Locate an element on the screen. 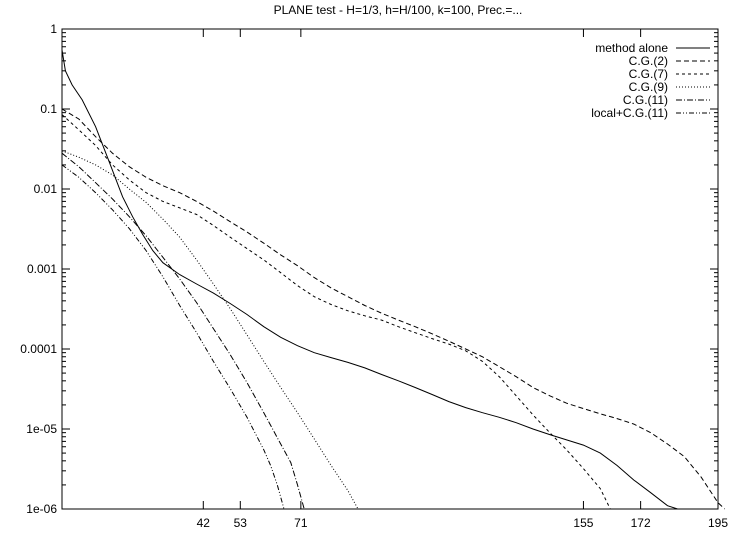 The image size is (734, 538). y-tick-label: 1 is located at coordinates (53, 29).